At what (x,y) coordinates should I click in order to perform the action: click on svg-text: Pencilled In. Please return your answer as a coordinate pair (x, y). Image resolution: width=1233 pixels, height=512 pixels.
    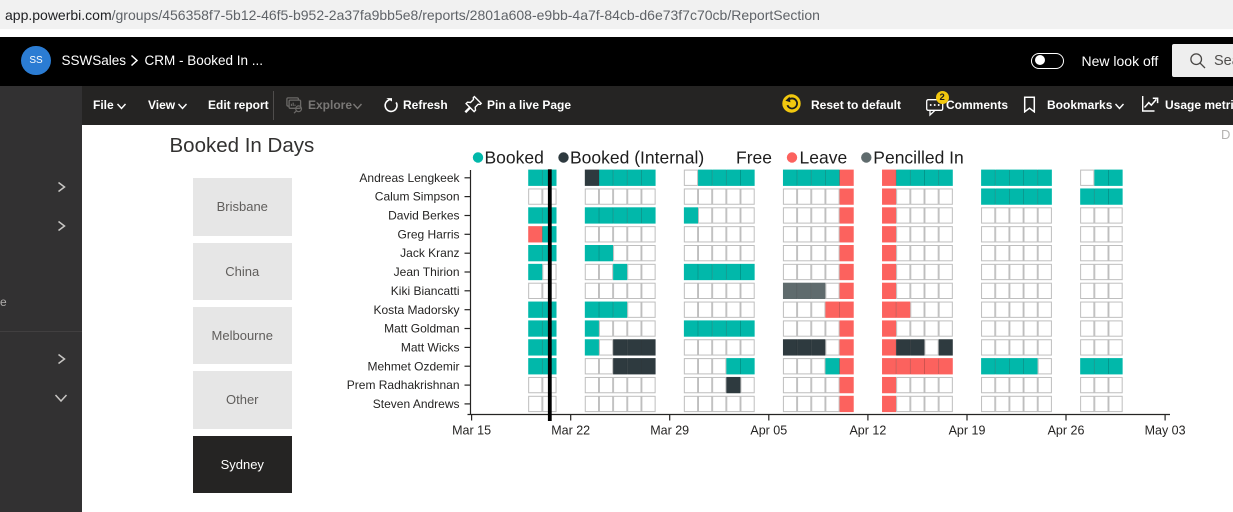
    Looking at the image, I should click on (918, 158).